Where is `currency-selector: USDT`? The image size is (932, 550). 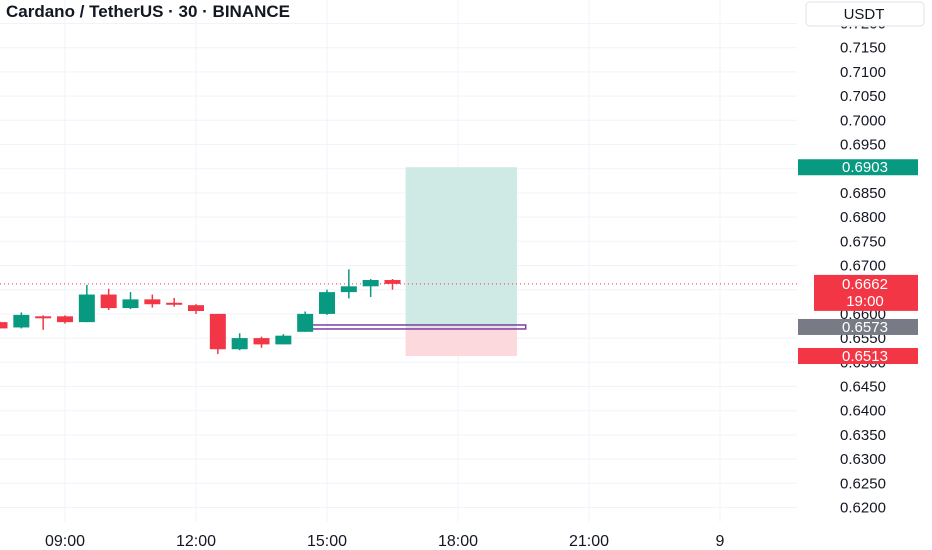
currency-selector: USDT is located at coordinates (865, 14).